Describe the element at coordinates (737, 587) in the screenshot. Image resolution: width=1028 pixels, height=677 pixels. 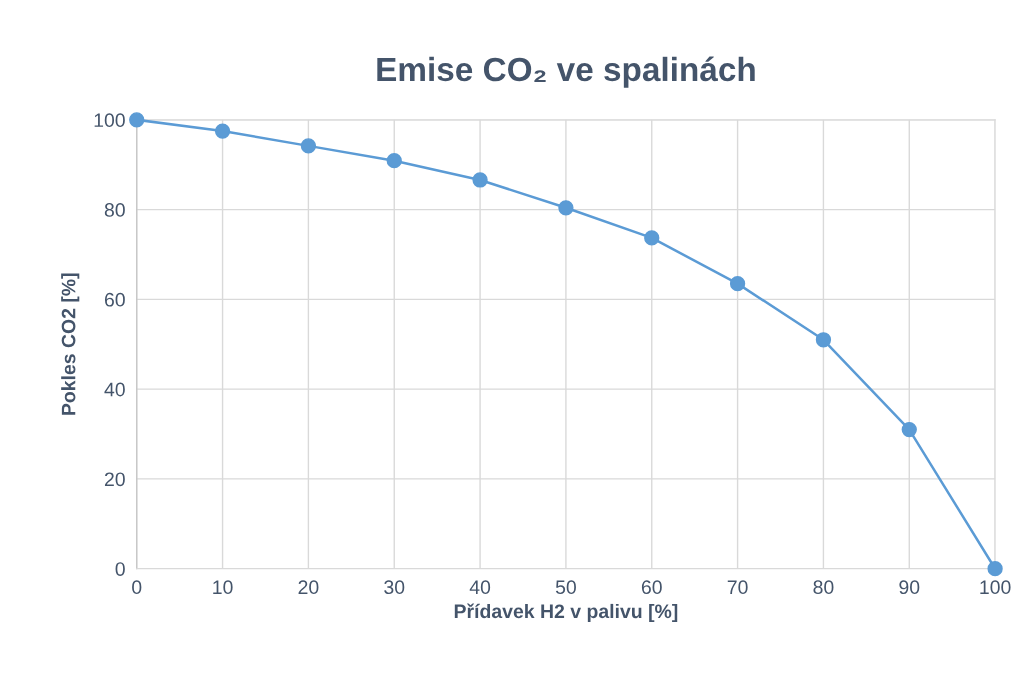
I see `x-tick-label: 70` at that location.